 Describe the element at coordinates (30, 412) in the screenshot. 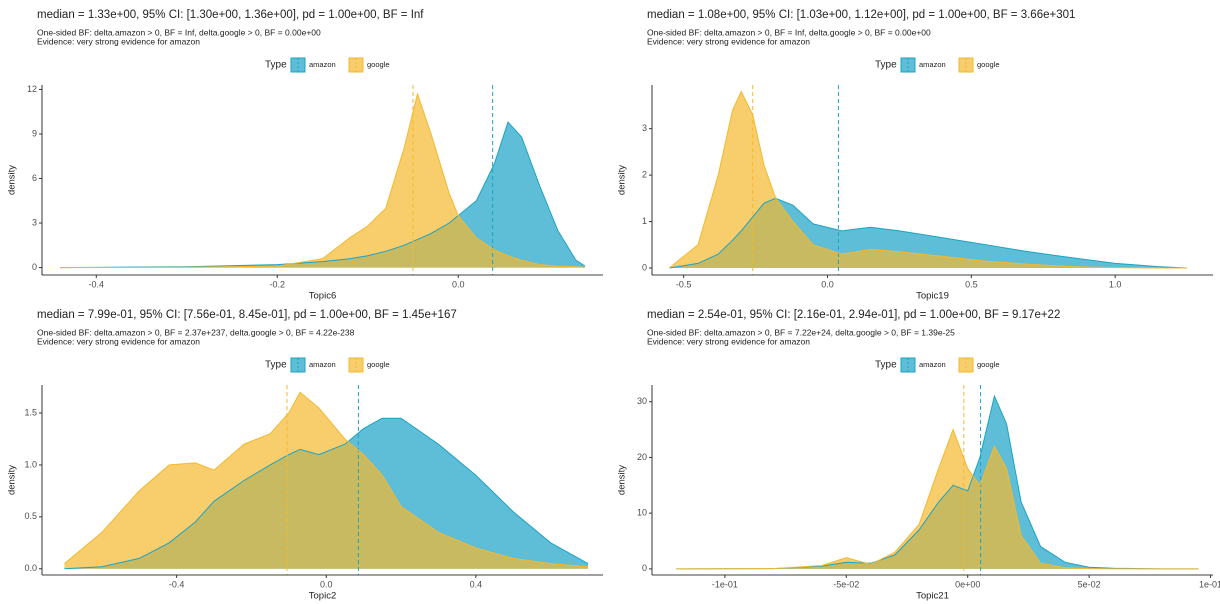

I see `y-tick-label: 1.5` at that location.